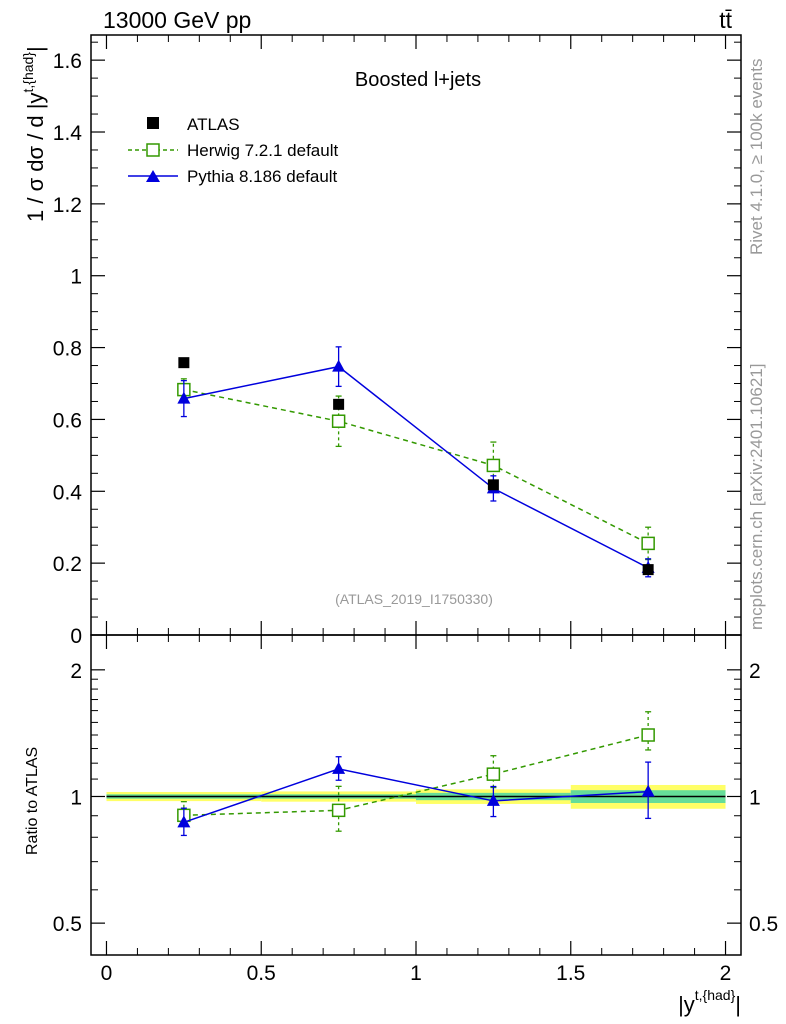  I want to click on main-title: Boosted l+jets, so click(418, 80).